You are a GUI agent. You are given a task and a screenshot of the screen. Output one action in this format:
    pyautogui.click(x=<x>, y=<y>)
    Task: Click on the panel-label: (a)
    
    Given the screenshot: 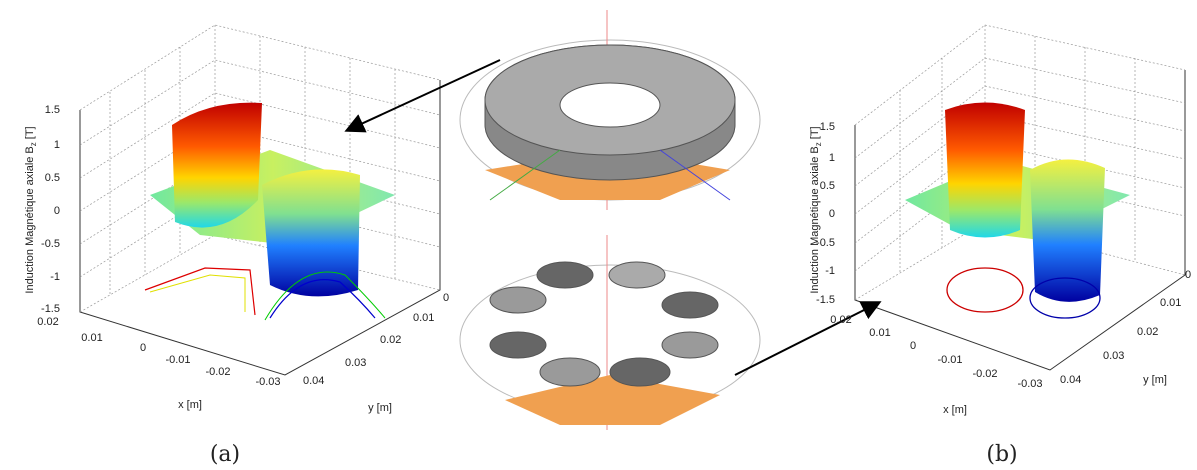 What is the action you would take?
    pyautogui.click(x=225, y=454)
    